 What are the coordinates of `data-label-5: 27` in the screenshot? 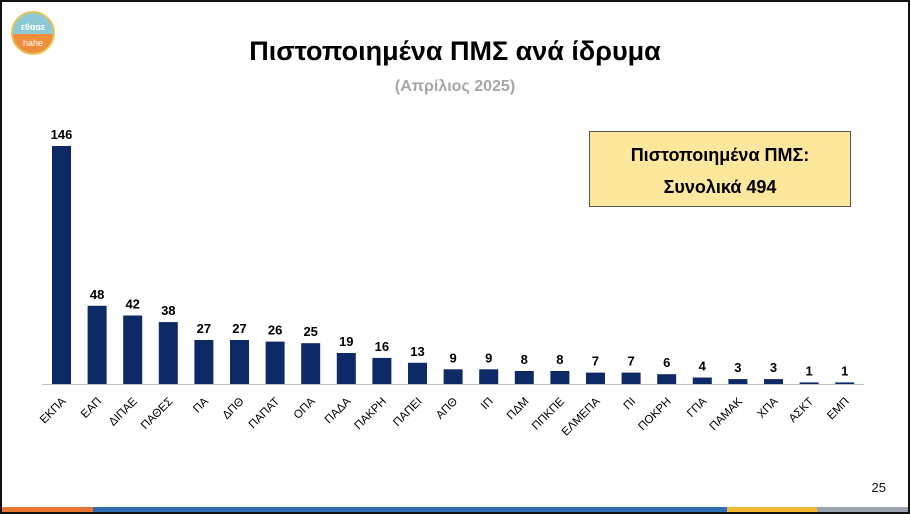 It's located at (204, 328).